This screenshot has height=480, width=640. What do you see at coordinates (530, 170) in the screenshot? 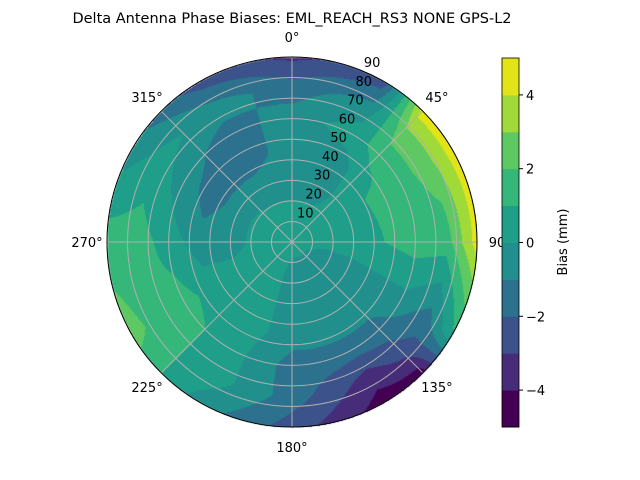
I see `colorbar-tick-label: 2` at bounding box center [530, 170].